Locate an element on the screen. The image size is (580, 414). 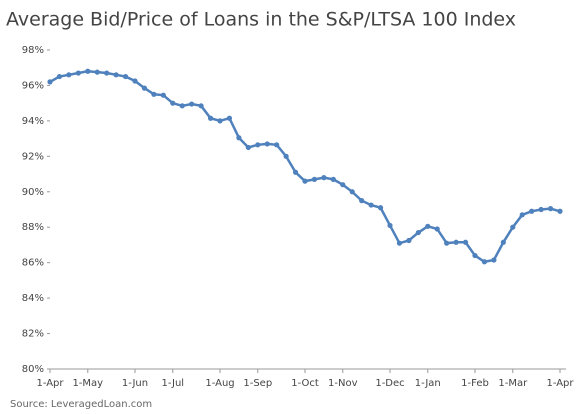
x-tick-label: 1-Jul is located at coordinates (172, 383).